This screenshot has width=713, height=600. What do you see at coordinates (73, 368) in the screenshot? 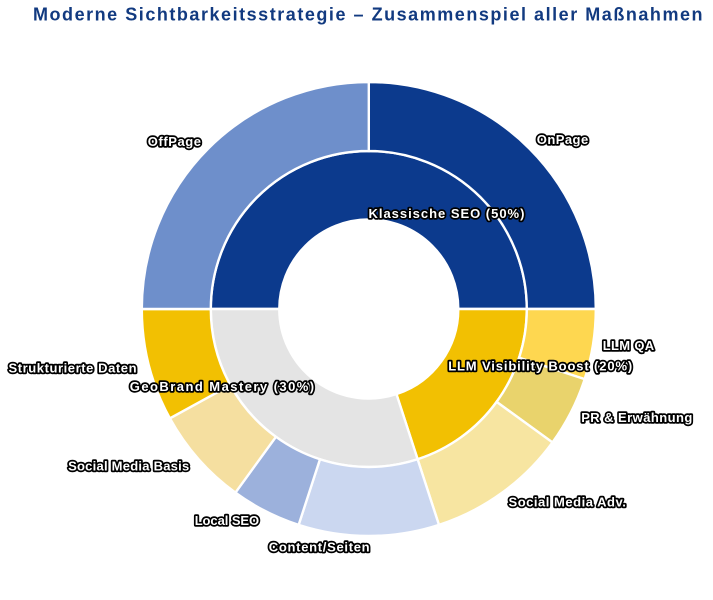
I see `svg-text: Strukturierte Daten` at bounding box center [73, 368].